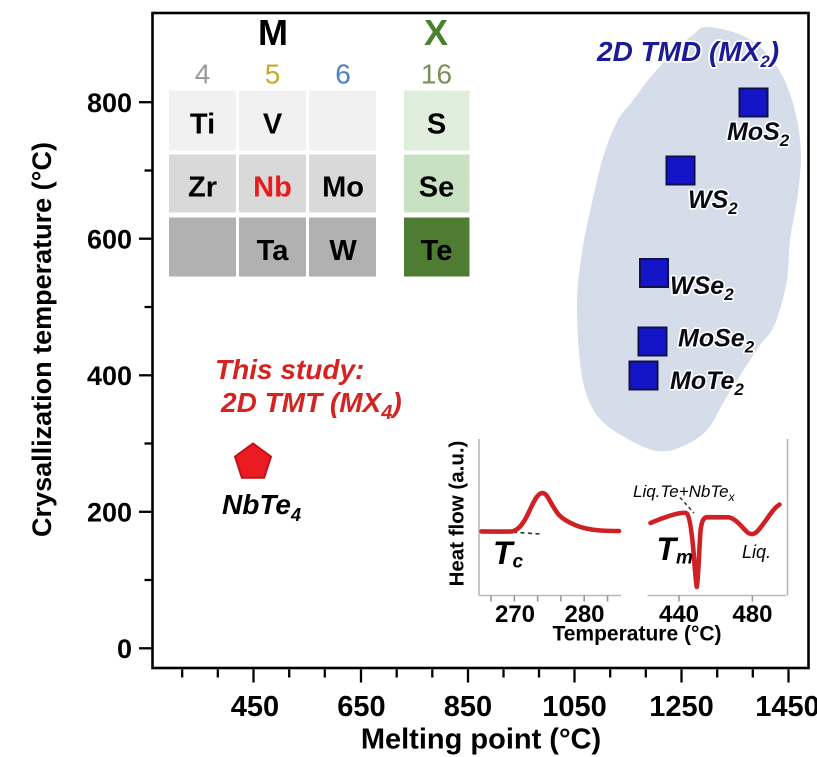 This screenshot has height=757, width=817. What do you see at coordinates (273, 32) in the screenshot?
I see `svg-text: M` at bounding box center [273, 32].